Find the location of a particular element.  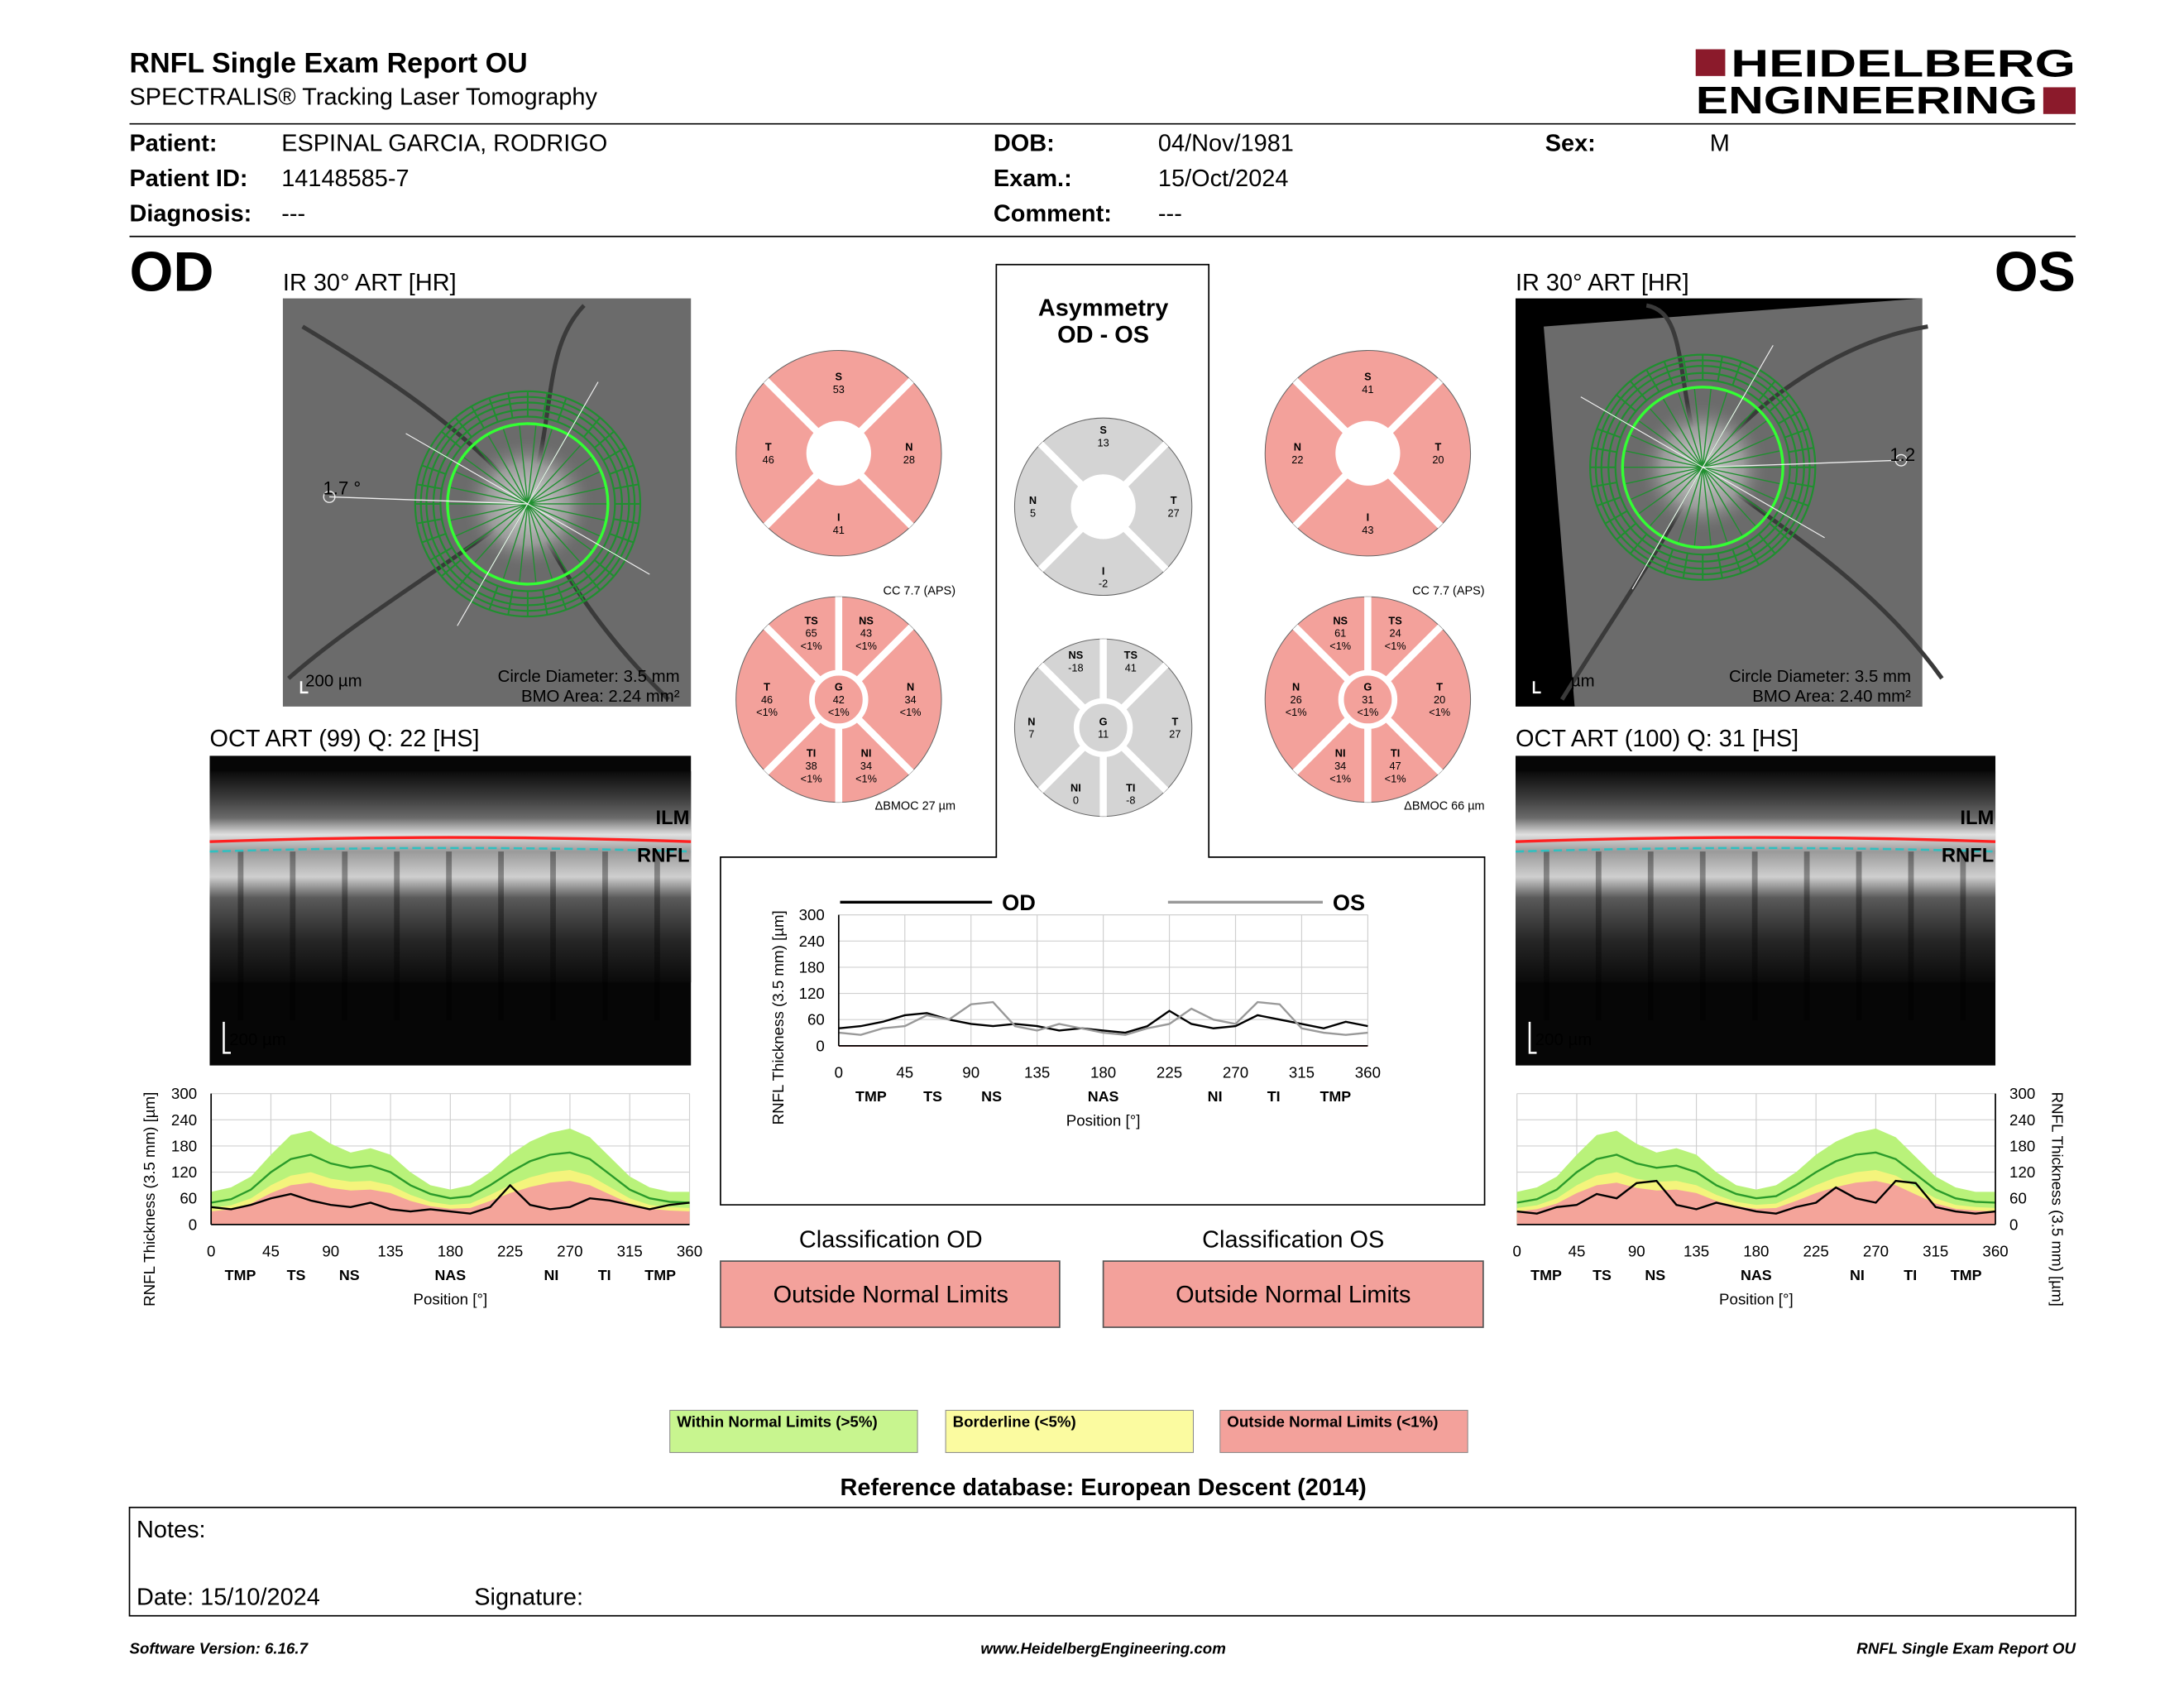

field-label: Exam.: is located at coordinates (1033, 178).